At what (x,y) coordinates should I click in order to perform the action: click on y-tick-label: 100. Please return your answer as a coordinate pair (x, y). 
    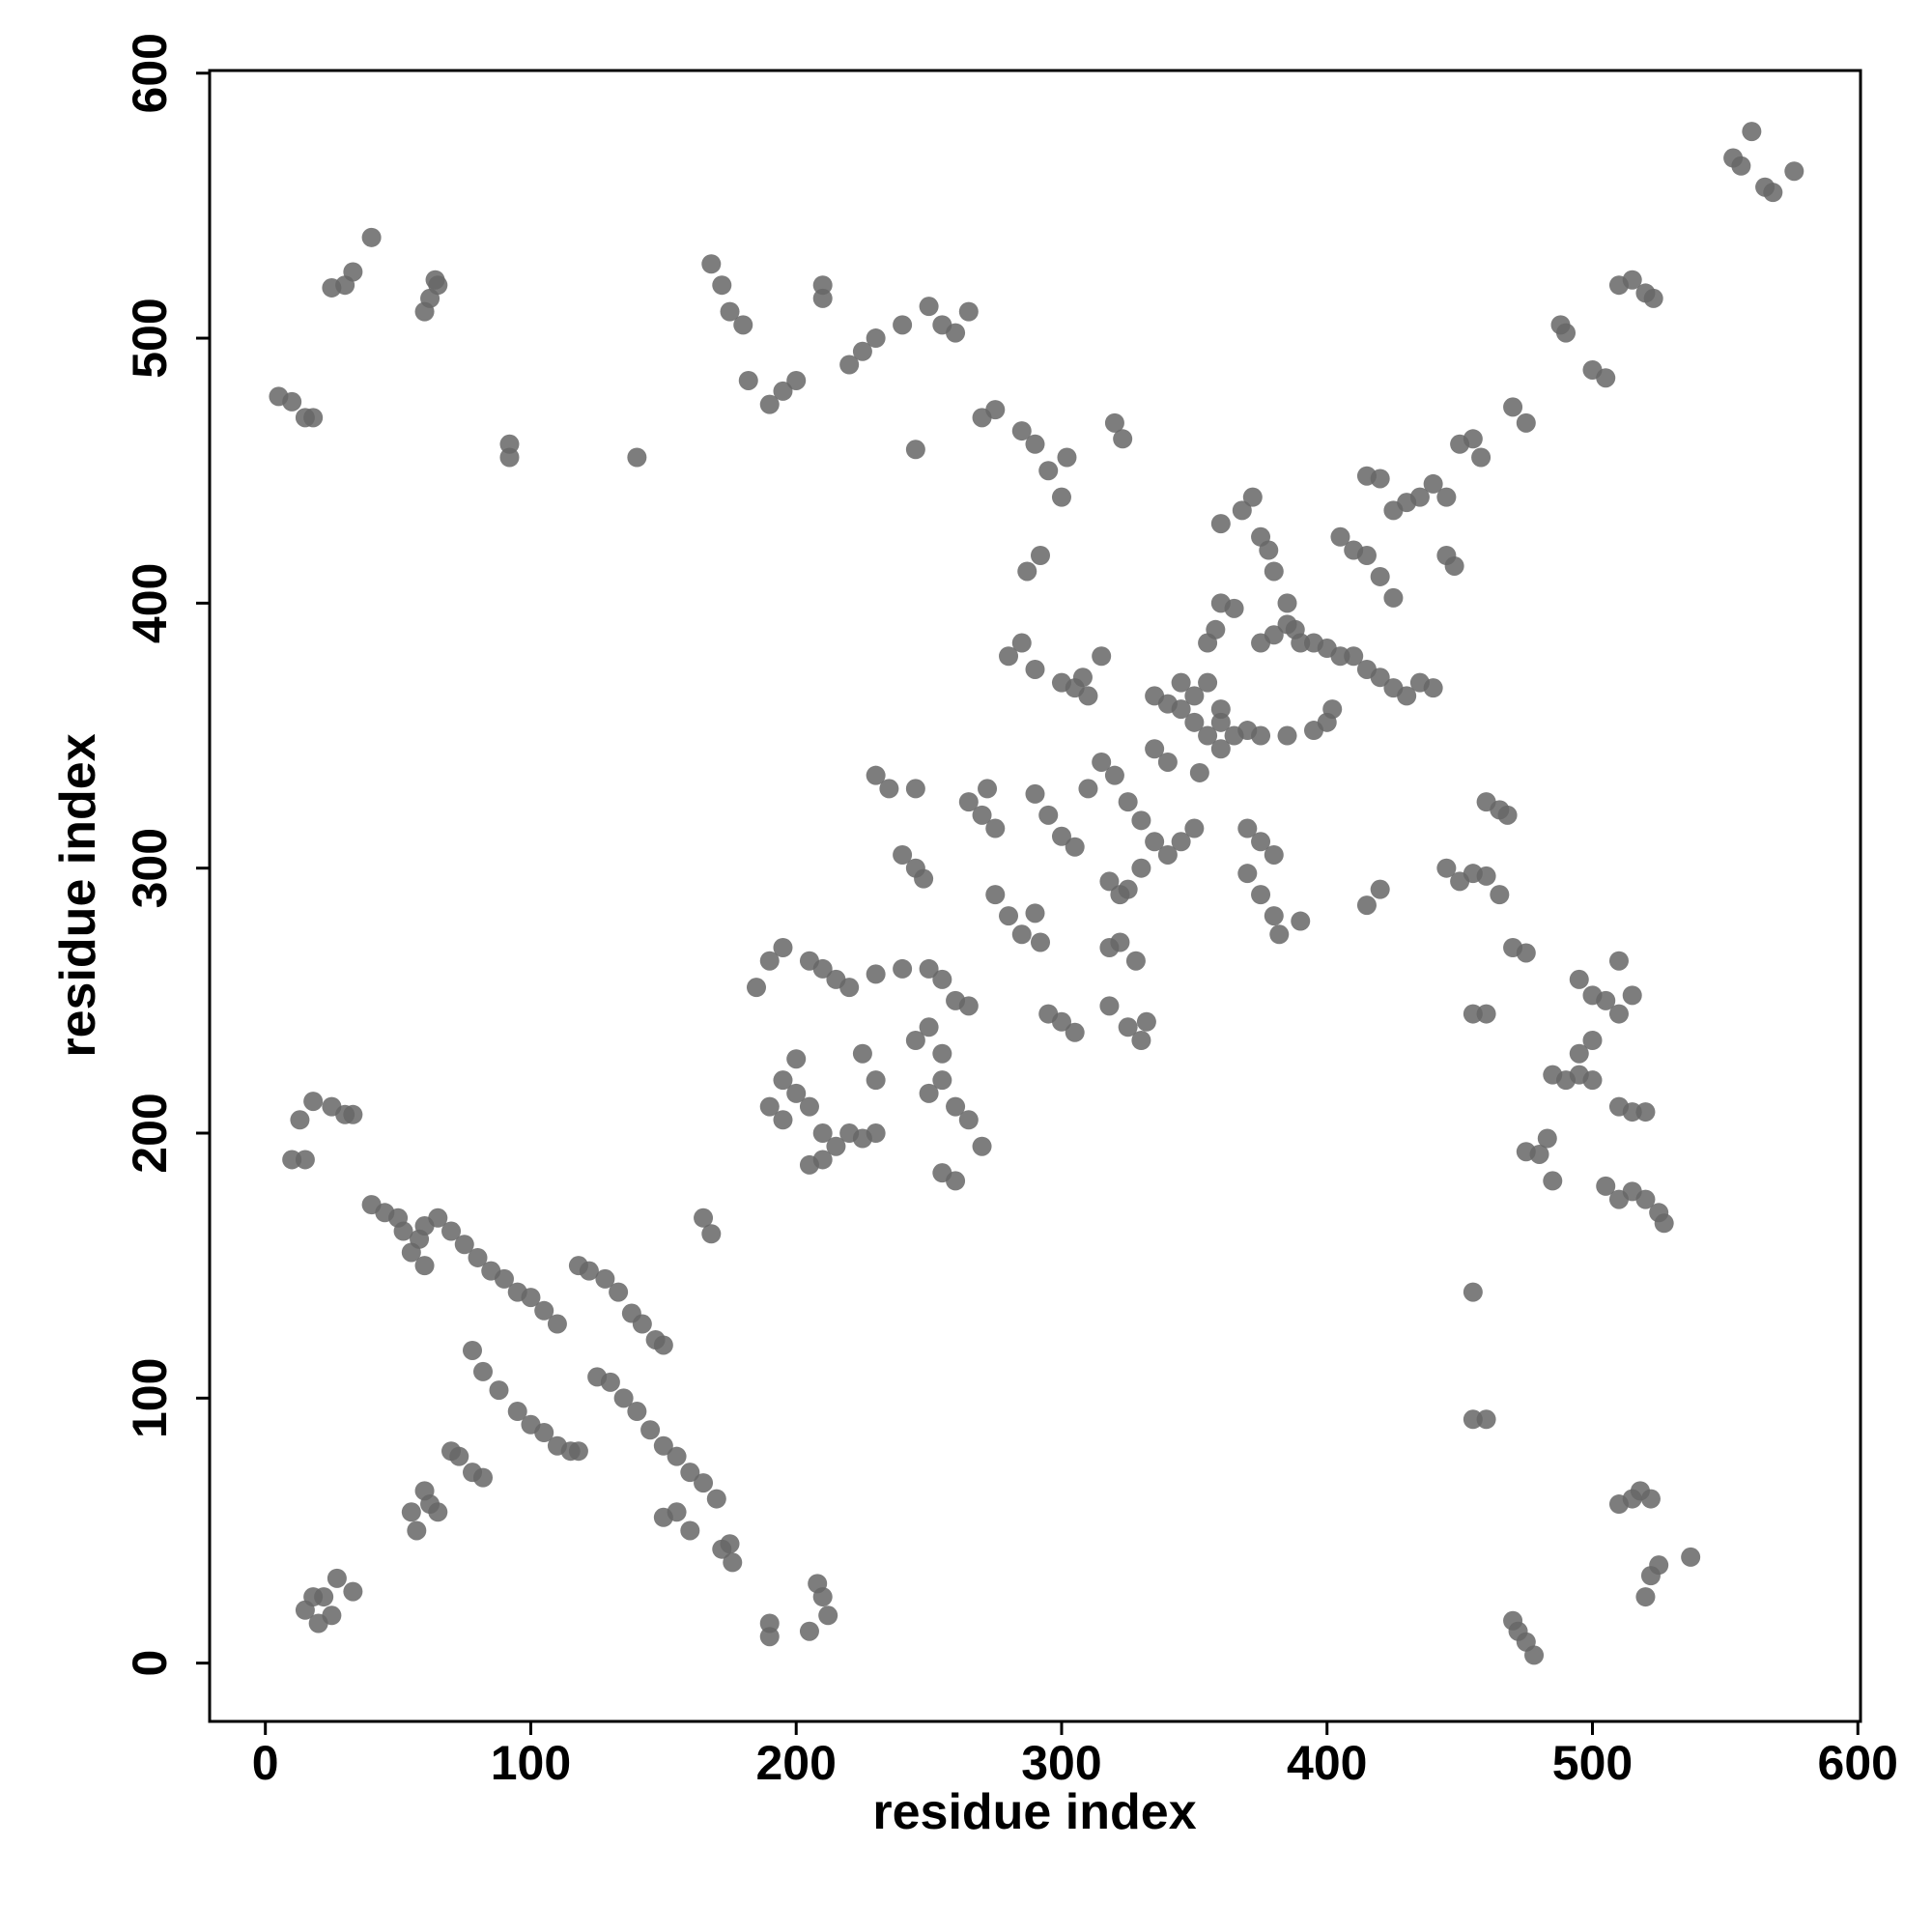
    Looking at the image, I should click on (150, 1398).